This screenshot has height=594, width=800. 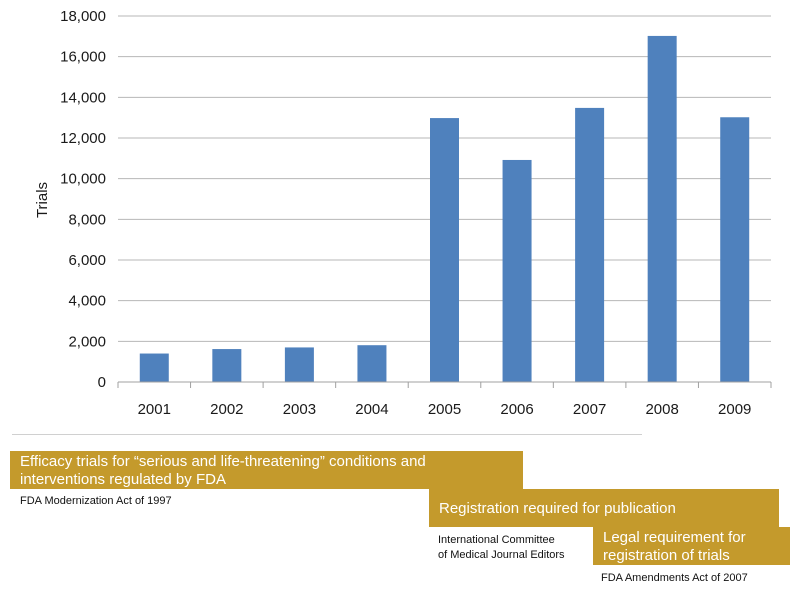 What do you see at coordinates (102, 382) in the screenshot?
I see `y-tick-label: 0` at bounding box center [102, 382].